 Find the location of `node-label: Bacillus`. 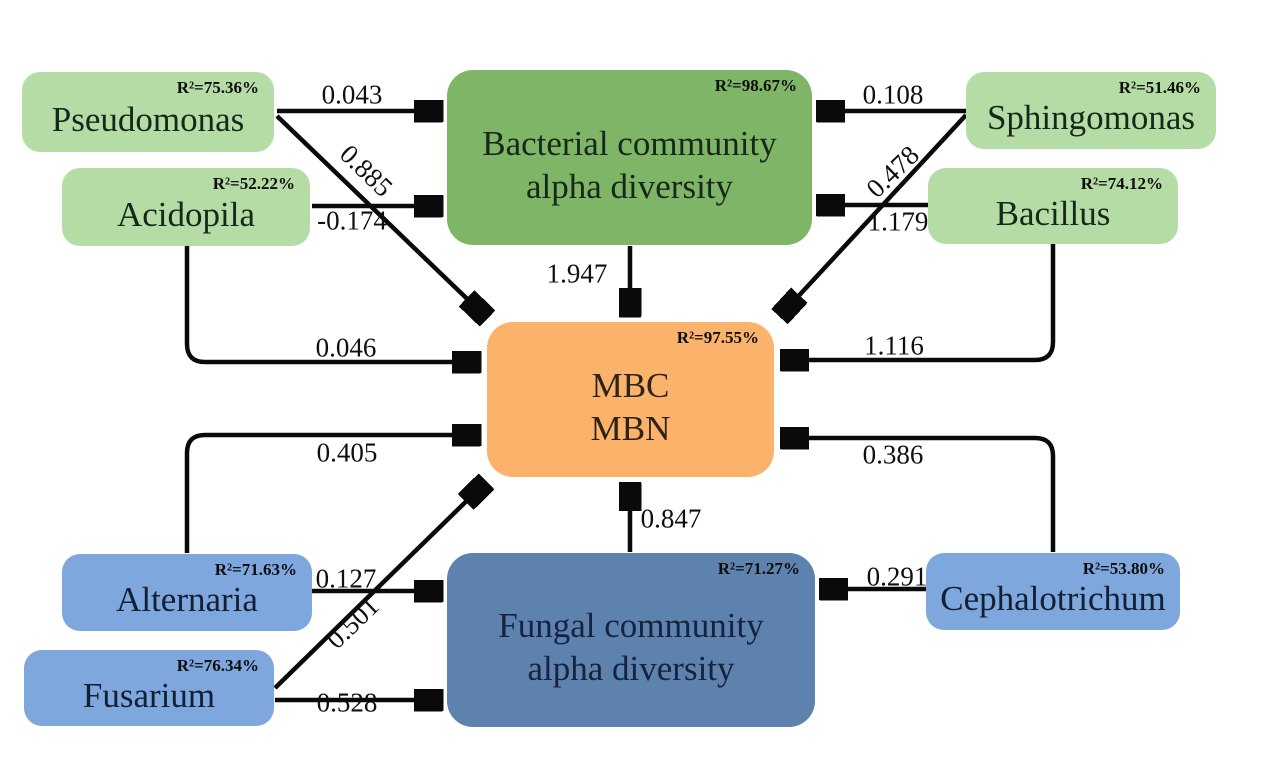

node-label: Bacillus is located at coordinates (1053, 213).